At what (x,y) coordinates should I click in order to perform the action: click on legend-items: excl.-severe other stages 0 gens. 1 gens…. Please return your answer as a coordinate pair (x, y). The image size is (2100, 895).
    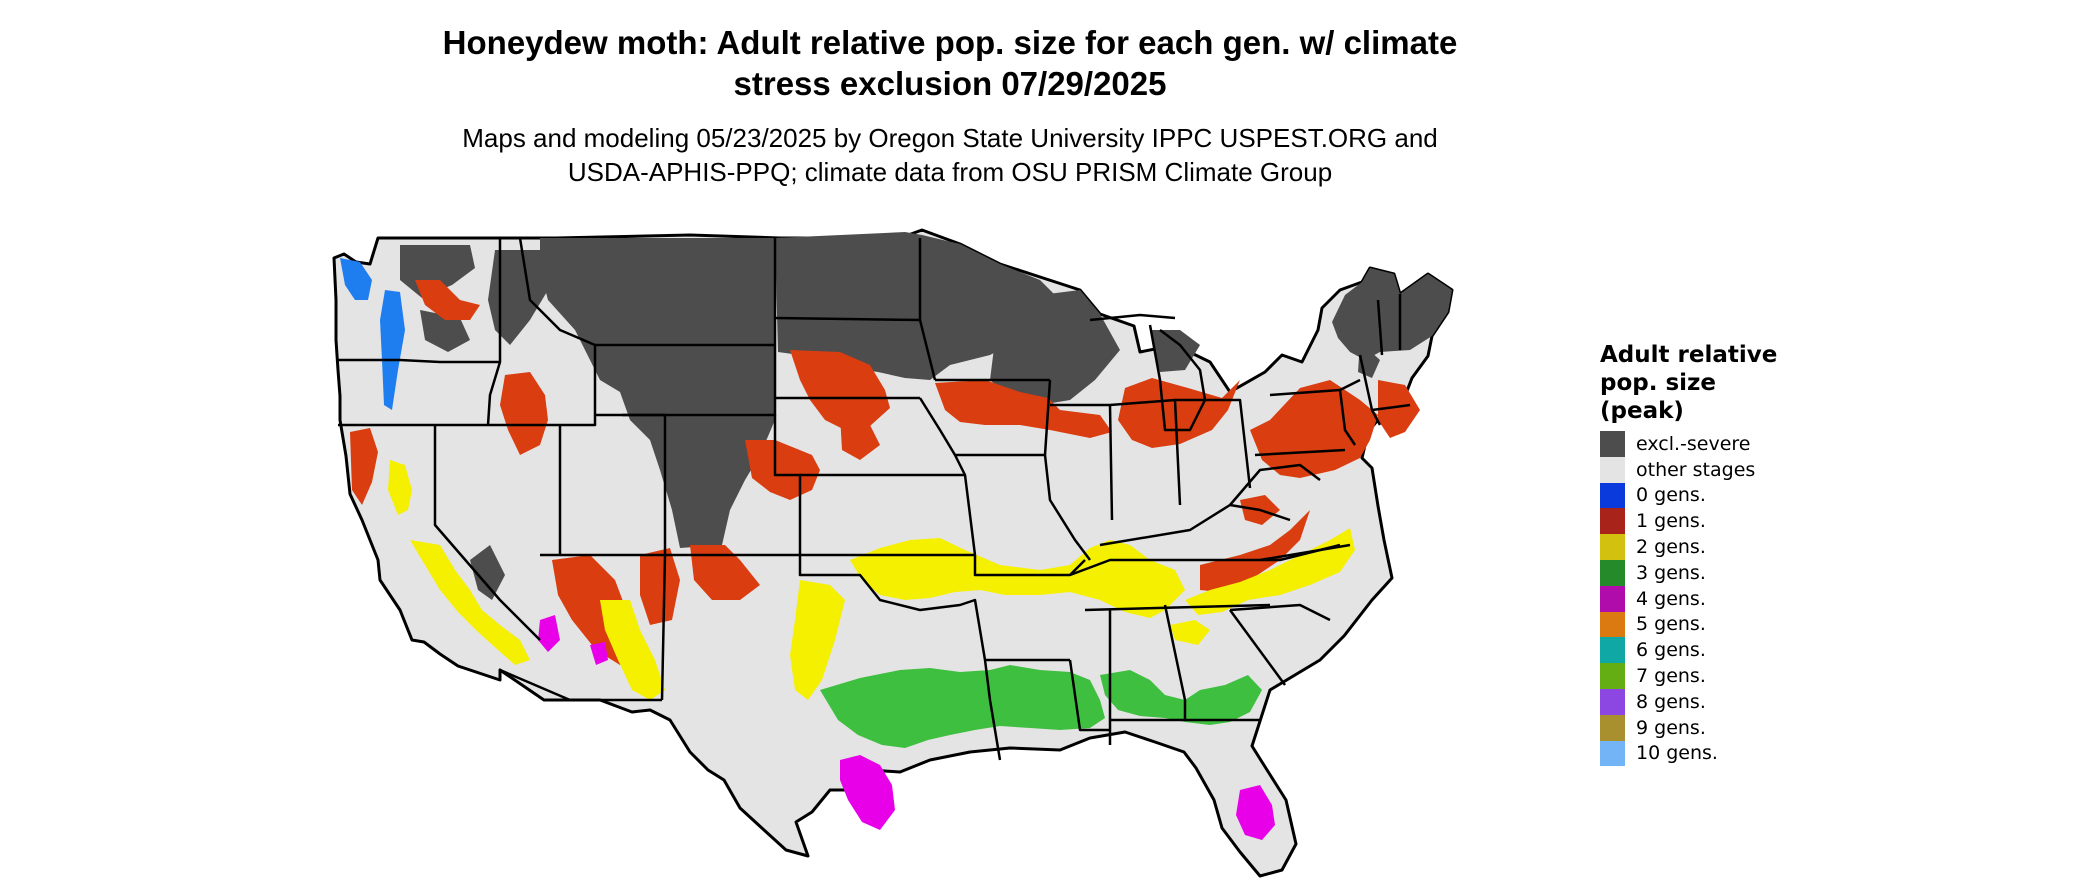
    Looking at the image, I should click on (1720, 599).